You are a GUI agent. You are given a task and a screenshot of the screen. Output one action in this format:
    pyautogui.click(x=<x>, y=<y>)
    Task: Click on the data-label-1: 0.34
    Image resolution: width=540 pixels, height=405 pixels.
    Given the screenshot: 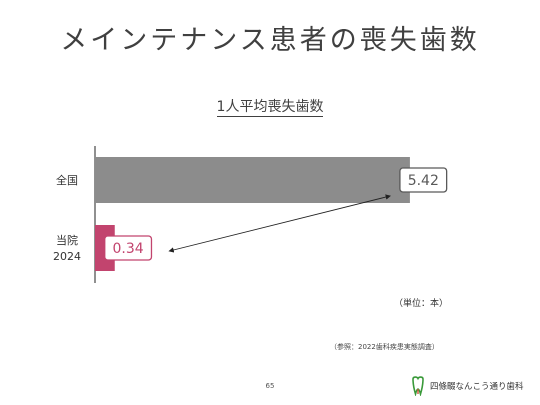 What is the action you would take?
    pyautogui.click(x=128, y=249)
    